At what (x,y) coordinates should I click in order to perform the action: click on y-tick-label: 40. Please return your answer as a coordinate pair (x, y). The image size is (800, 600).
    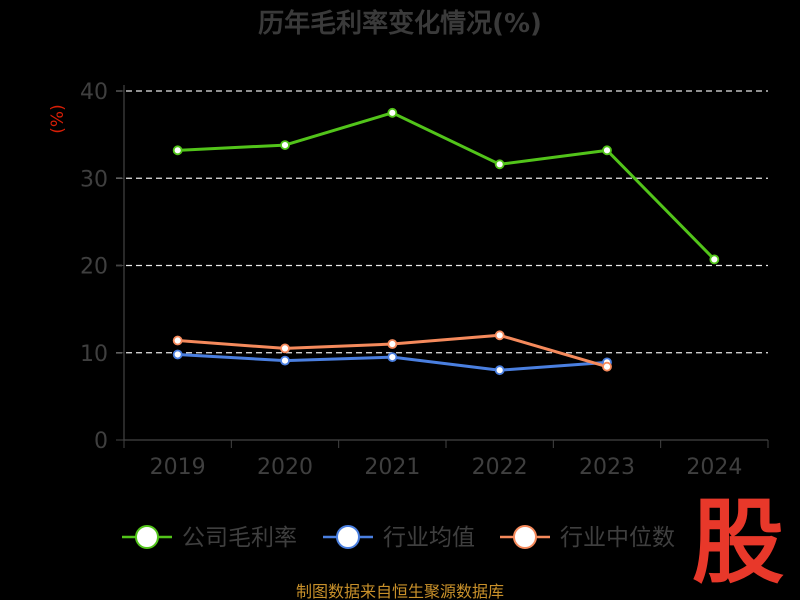
    Looking at the image, I should click on (94, 92).